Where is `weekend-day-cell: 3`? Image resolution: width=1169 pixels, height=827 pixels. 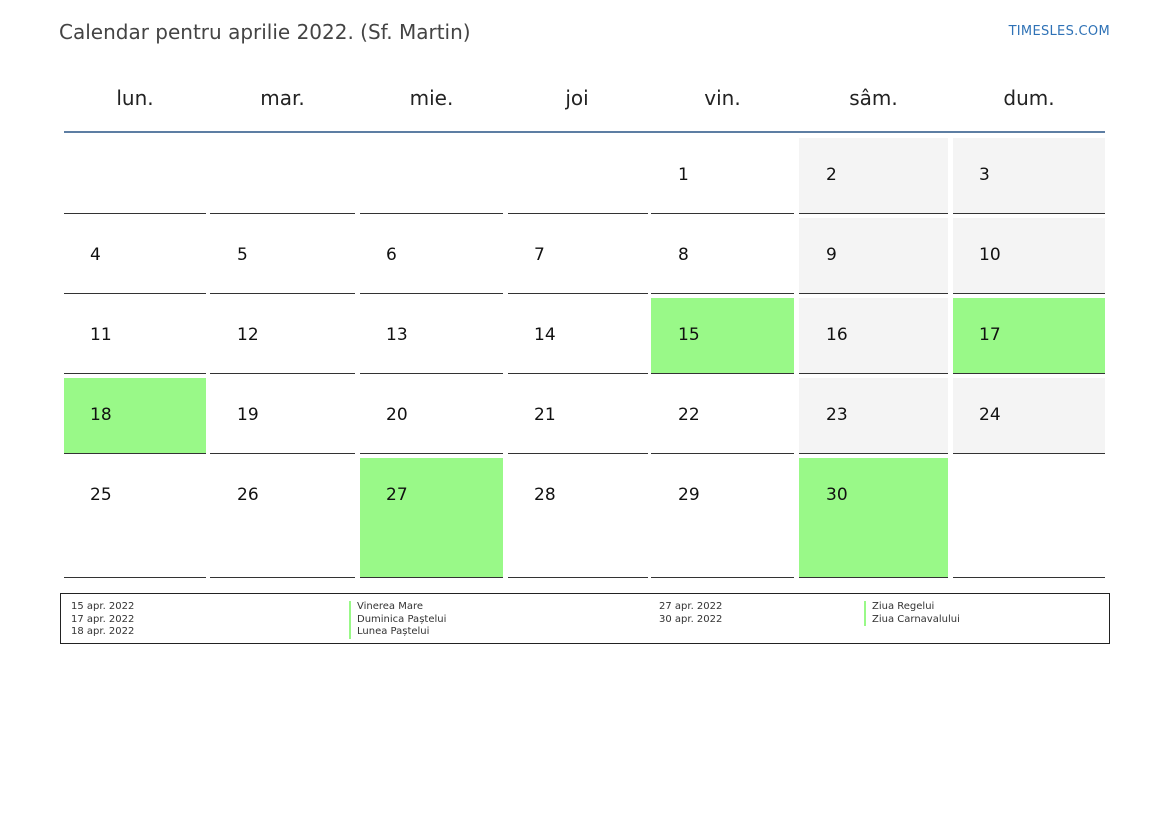
weekend-day-cell: 3 is located at coordinates (1029, 176).